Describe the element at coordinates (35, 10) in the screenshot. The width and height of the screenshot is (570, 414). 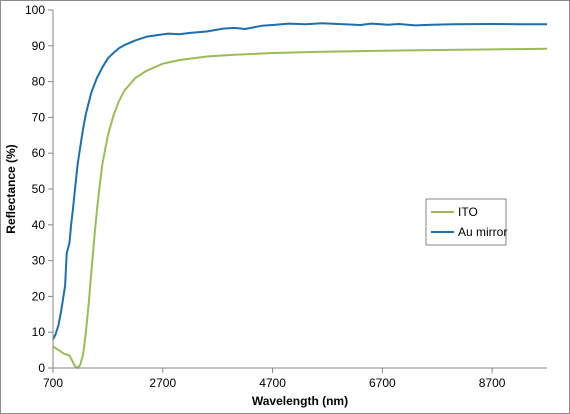
I see `y-tick-label: 100` at that location.